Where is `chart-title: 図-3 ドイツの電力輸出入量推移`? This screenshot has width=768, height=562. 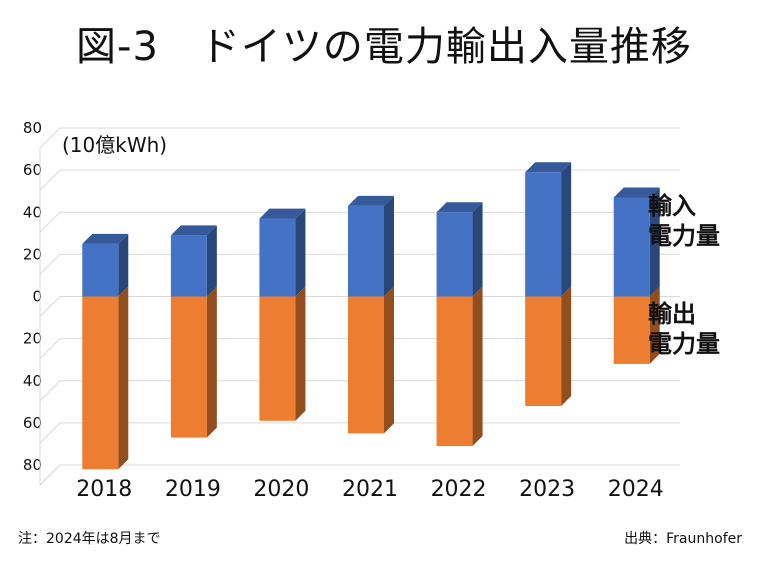 chart-title: 図-3 ドイツの電力輸出入量推移 is located at coordinates (384, 47).